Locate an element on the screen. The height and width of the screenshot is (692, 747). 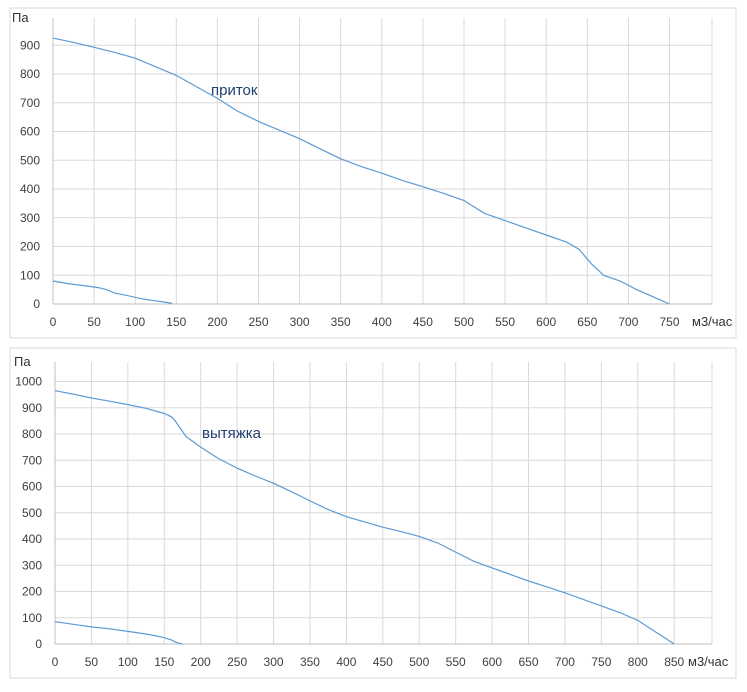
y-tick-label: 1000 is located at coordinates (28, 382).